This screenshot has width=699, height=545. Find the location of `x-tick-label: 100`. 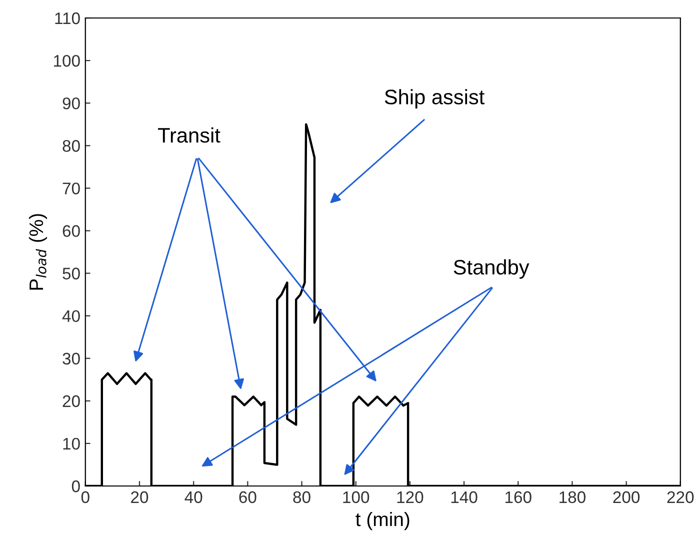

x-tick-label: 100 is located at coordinates (356, 497).